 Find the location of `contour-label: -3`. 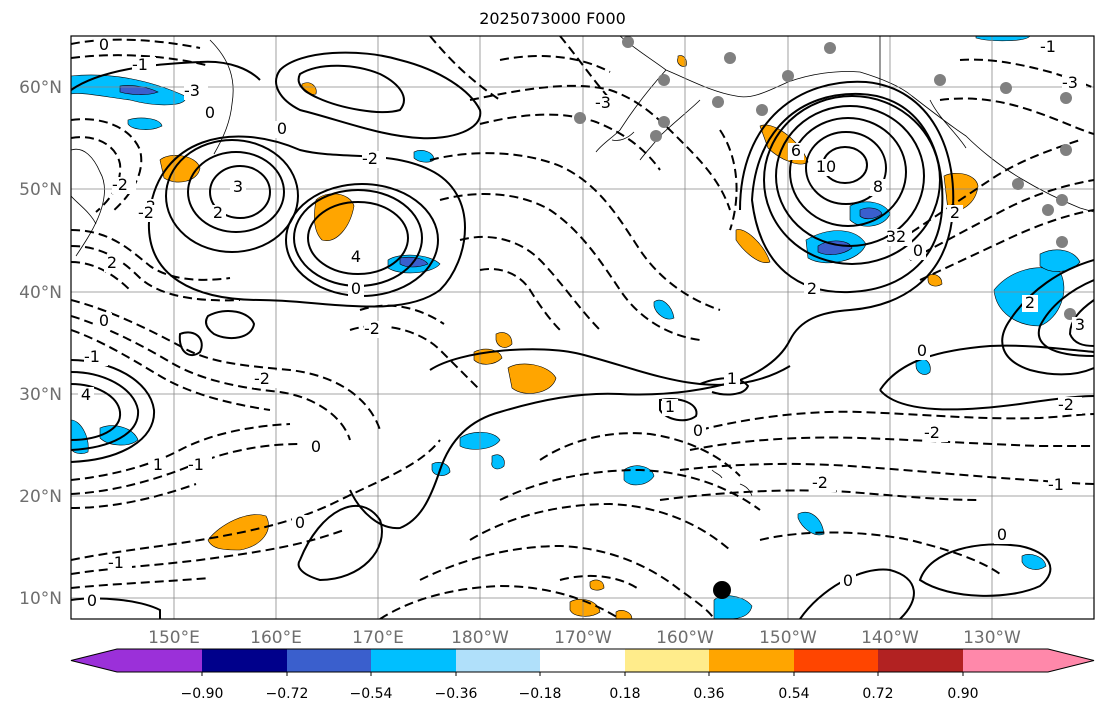

contour-label: -3 is located at coordinates (192, 90).